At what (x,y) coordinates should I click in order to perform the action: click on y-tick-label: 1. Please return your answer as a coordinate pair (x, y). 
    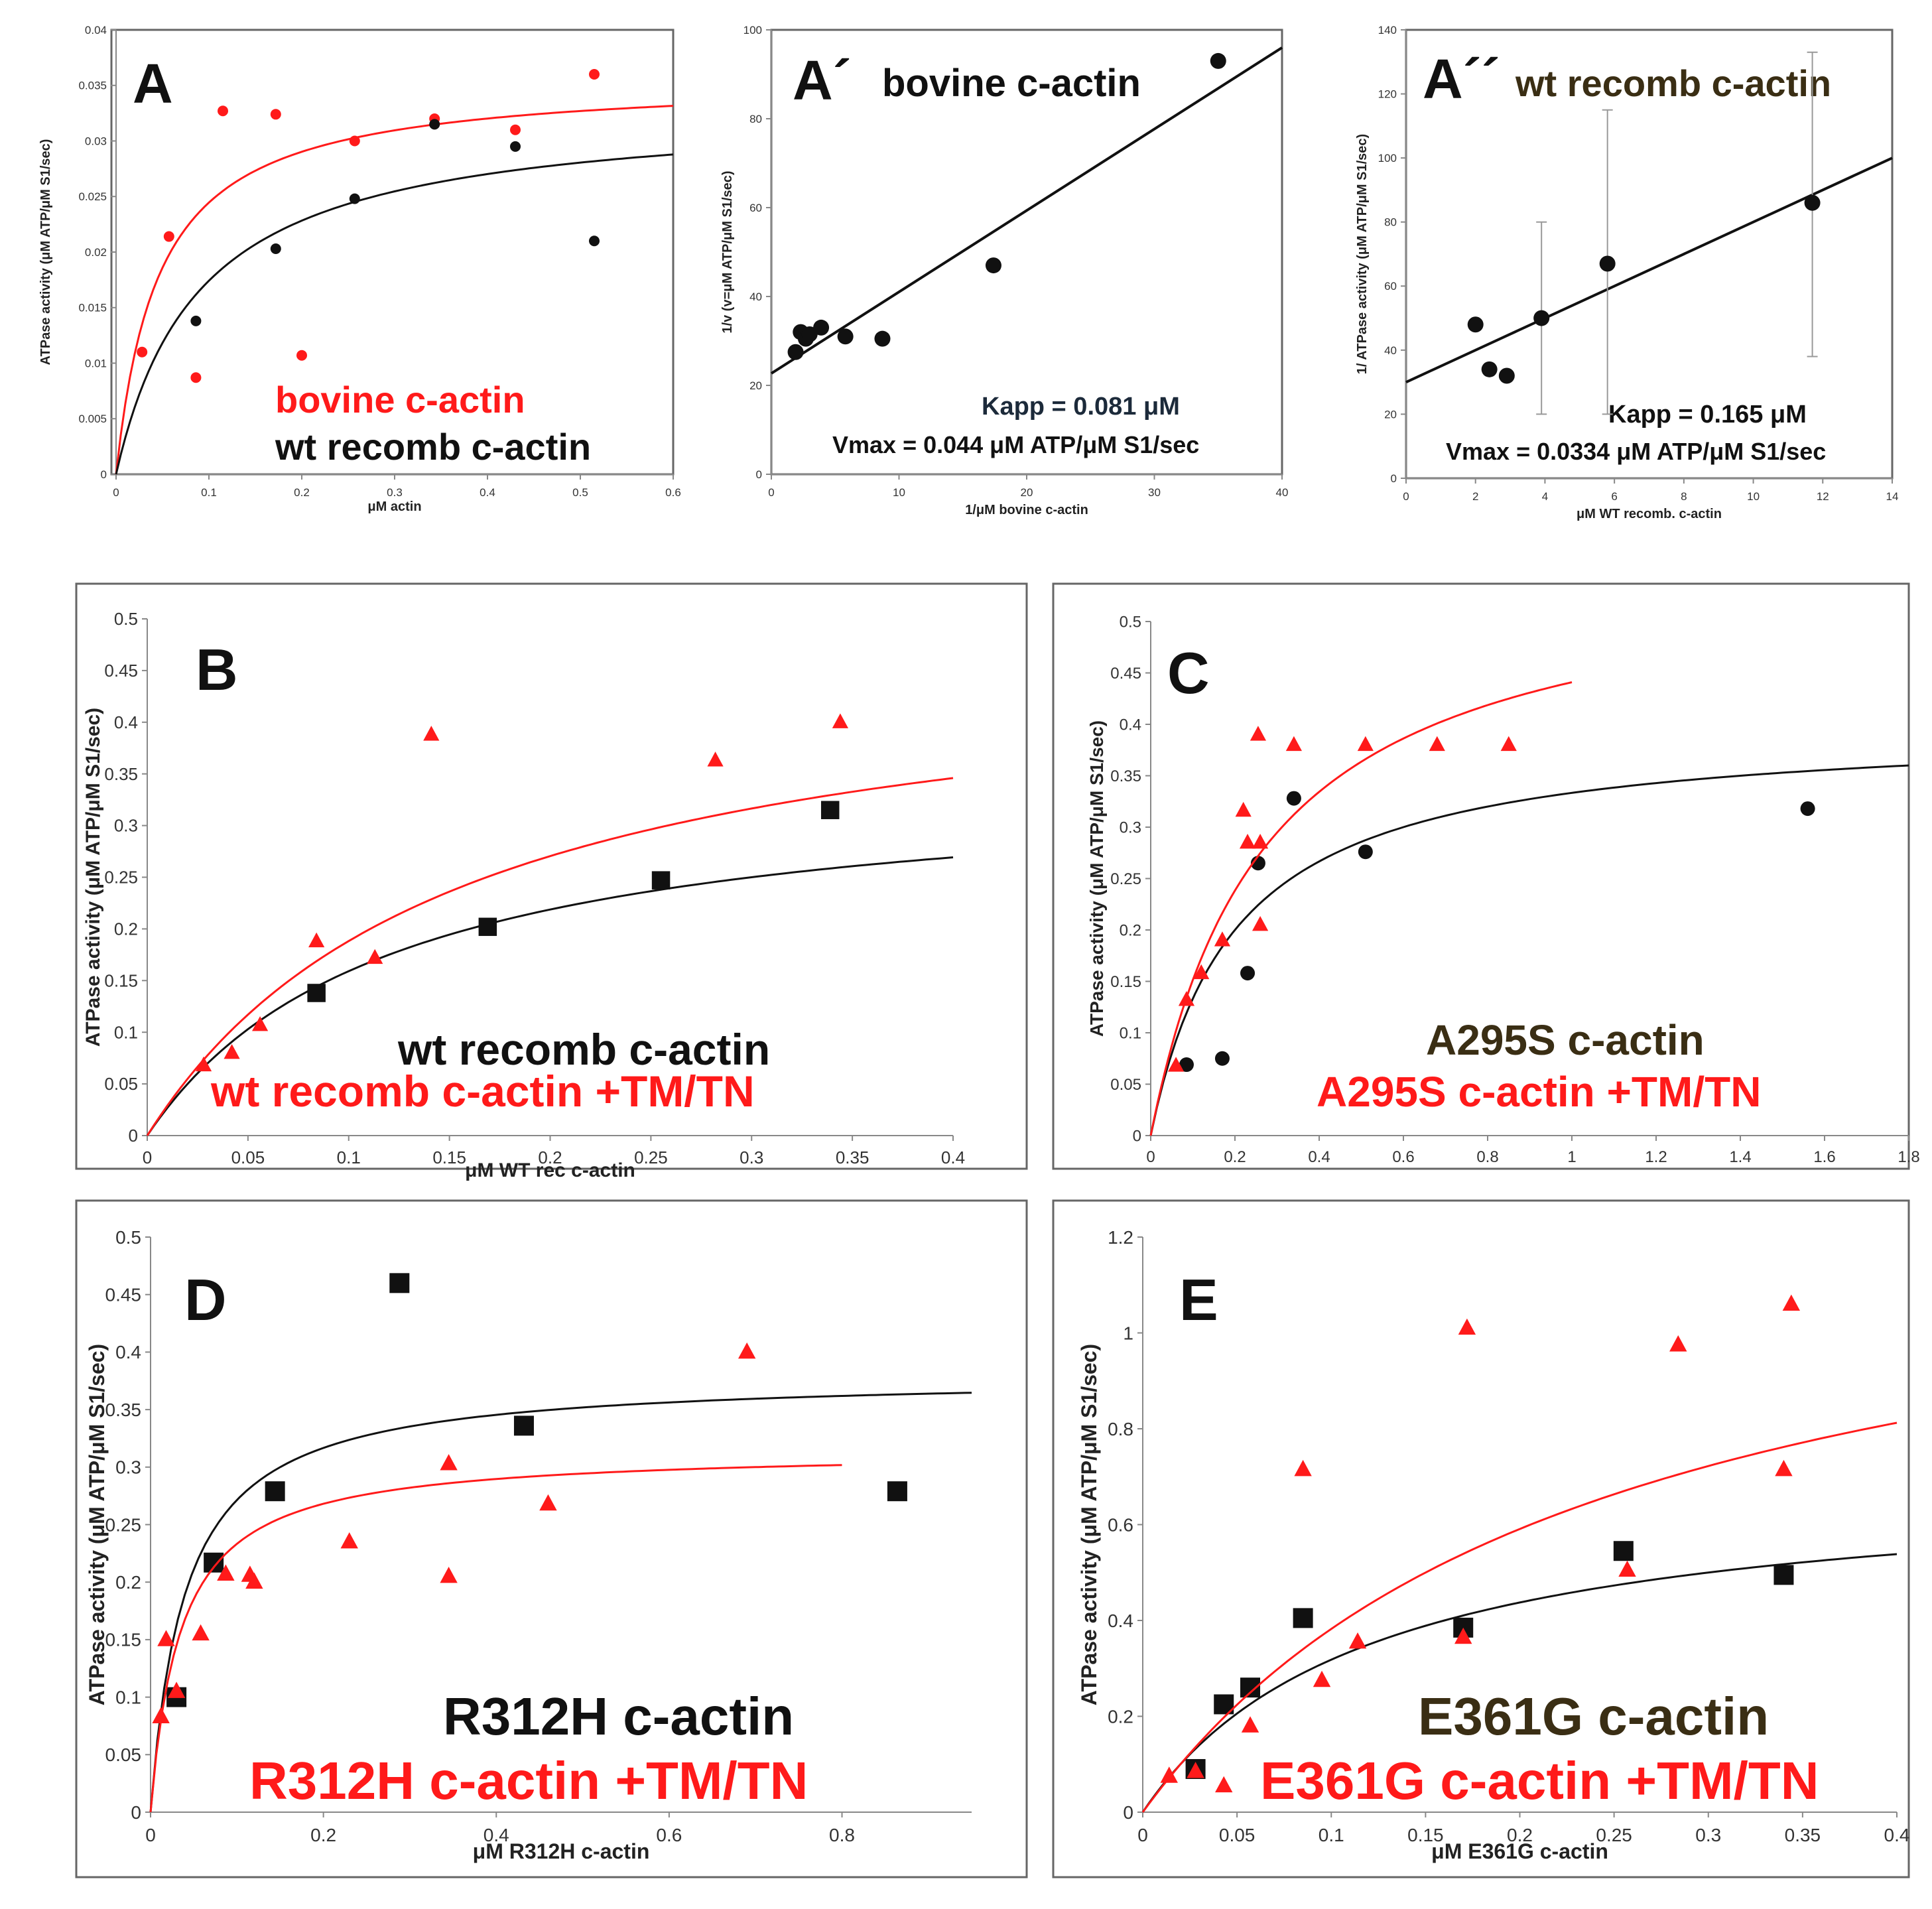
    Looking at the image, I should click on (1128, 1333).